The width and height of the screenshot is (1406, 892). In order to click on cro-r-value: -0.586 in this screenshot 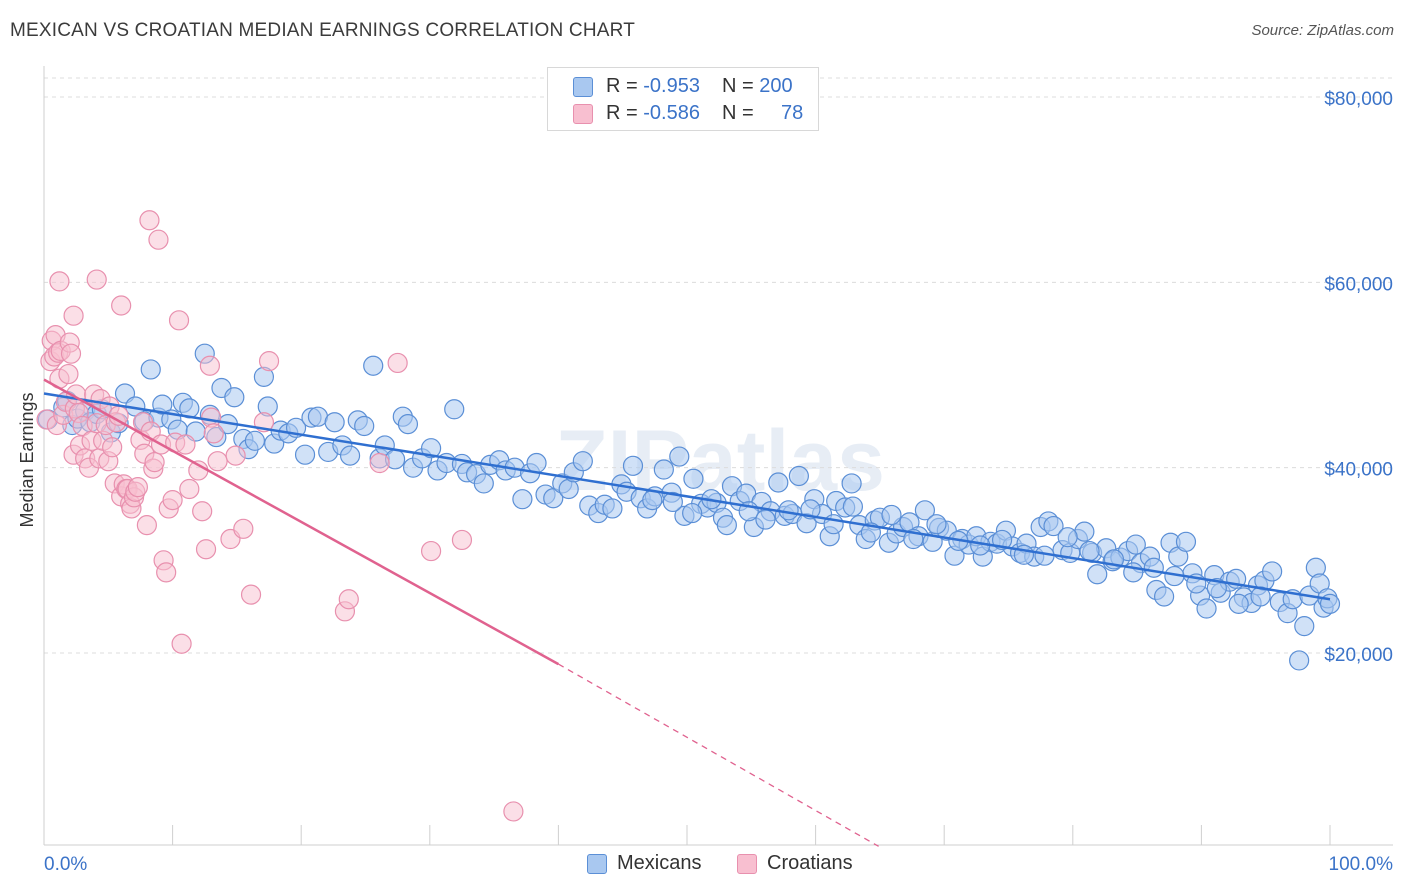, I will do `click(671, 113)`.